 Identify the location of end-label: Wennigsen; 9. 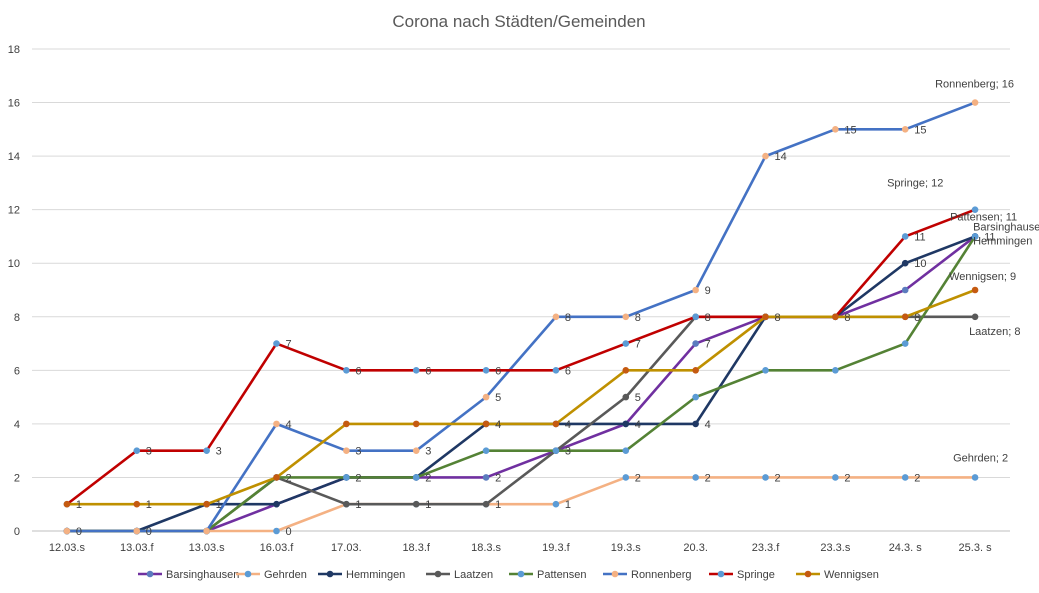
(982, 277).